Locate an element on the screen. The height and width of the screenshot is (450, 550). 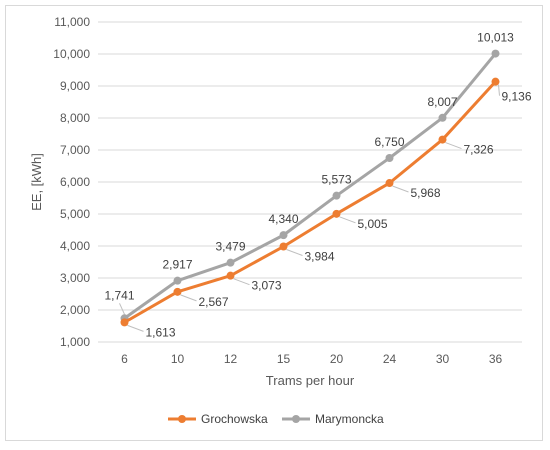
data-label: 3,479 is located at coordinates (230, 247).